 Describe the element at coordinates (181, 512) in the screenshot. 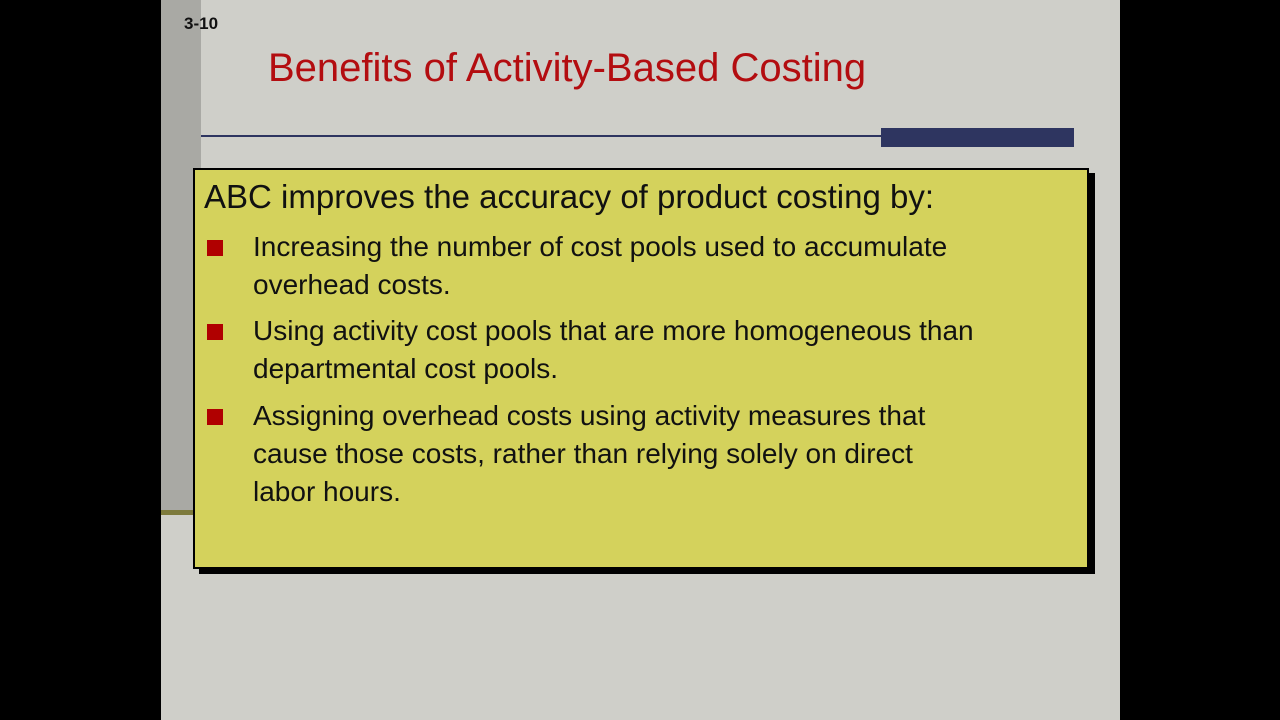

I see `left-decor-line` at that location.